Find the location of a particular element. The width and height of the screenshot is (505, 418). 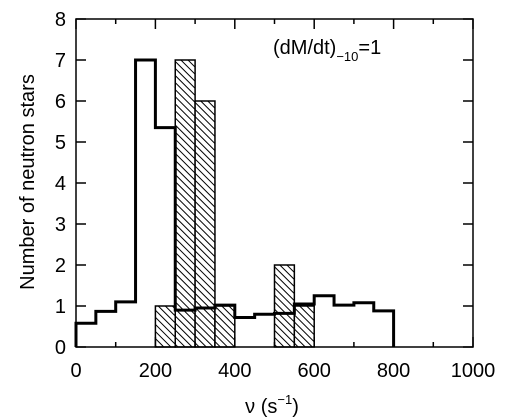

y-tick-label: 3 is located at coordinates (60, 225).